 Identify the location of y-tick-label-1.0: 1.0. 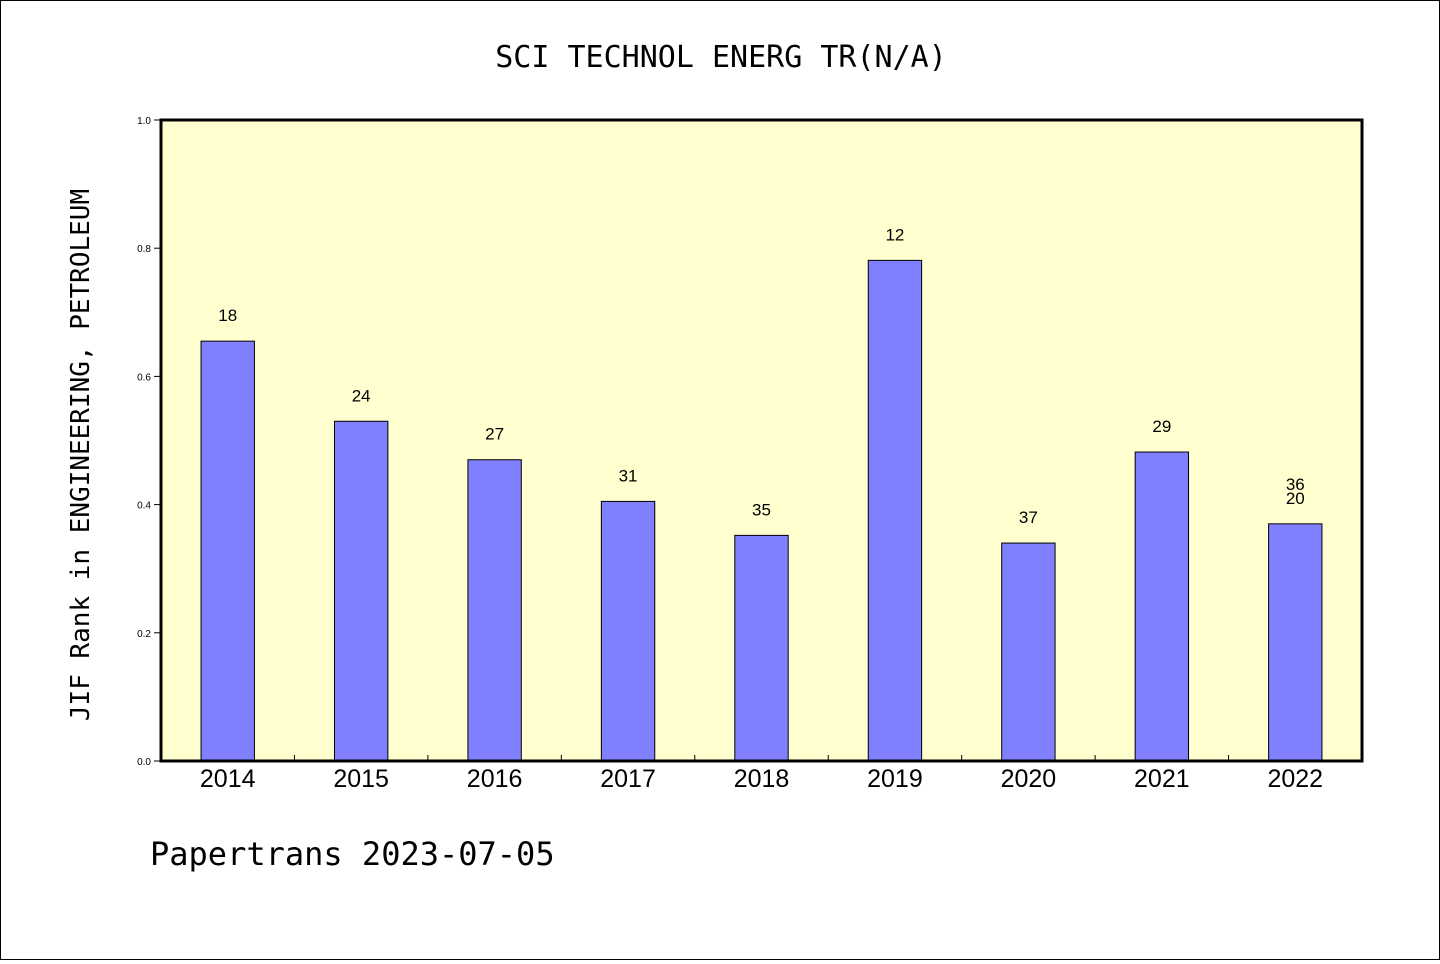
(144, 121).